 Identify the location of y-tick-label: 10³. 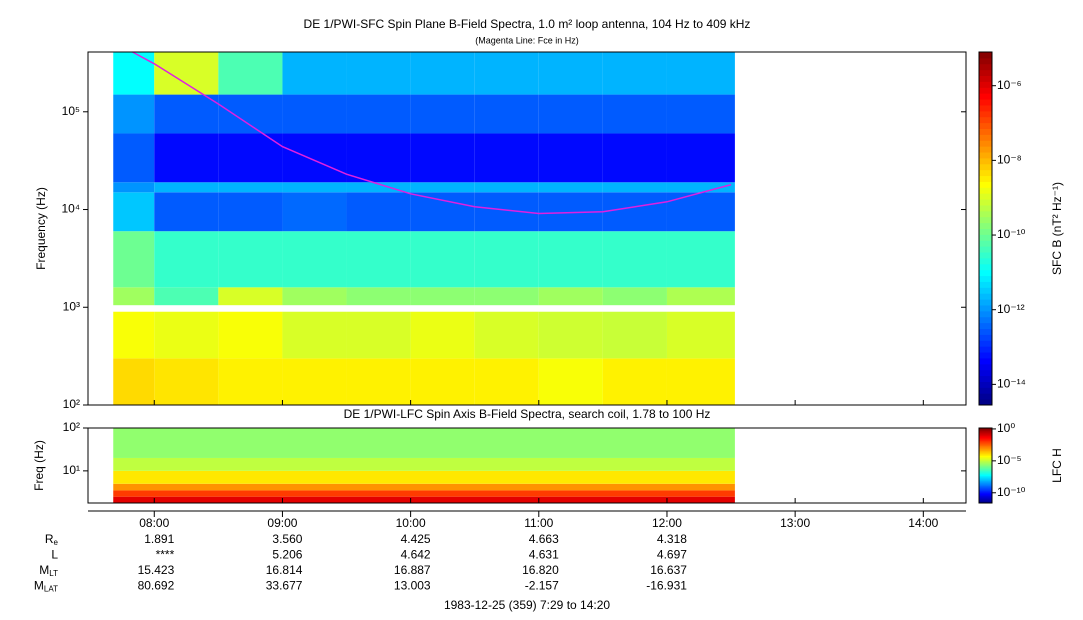
(71, 306).